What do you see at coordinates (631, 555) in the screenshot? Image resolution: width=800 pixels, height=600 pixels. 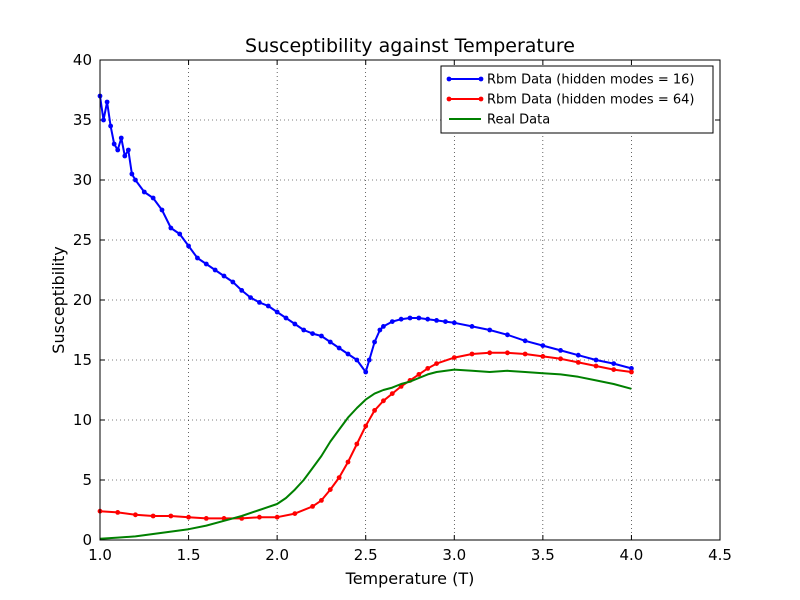 I see `x-tick-label: 4.0` at bounding box center [631, 555].